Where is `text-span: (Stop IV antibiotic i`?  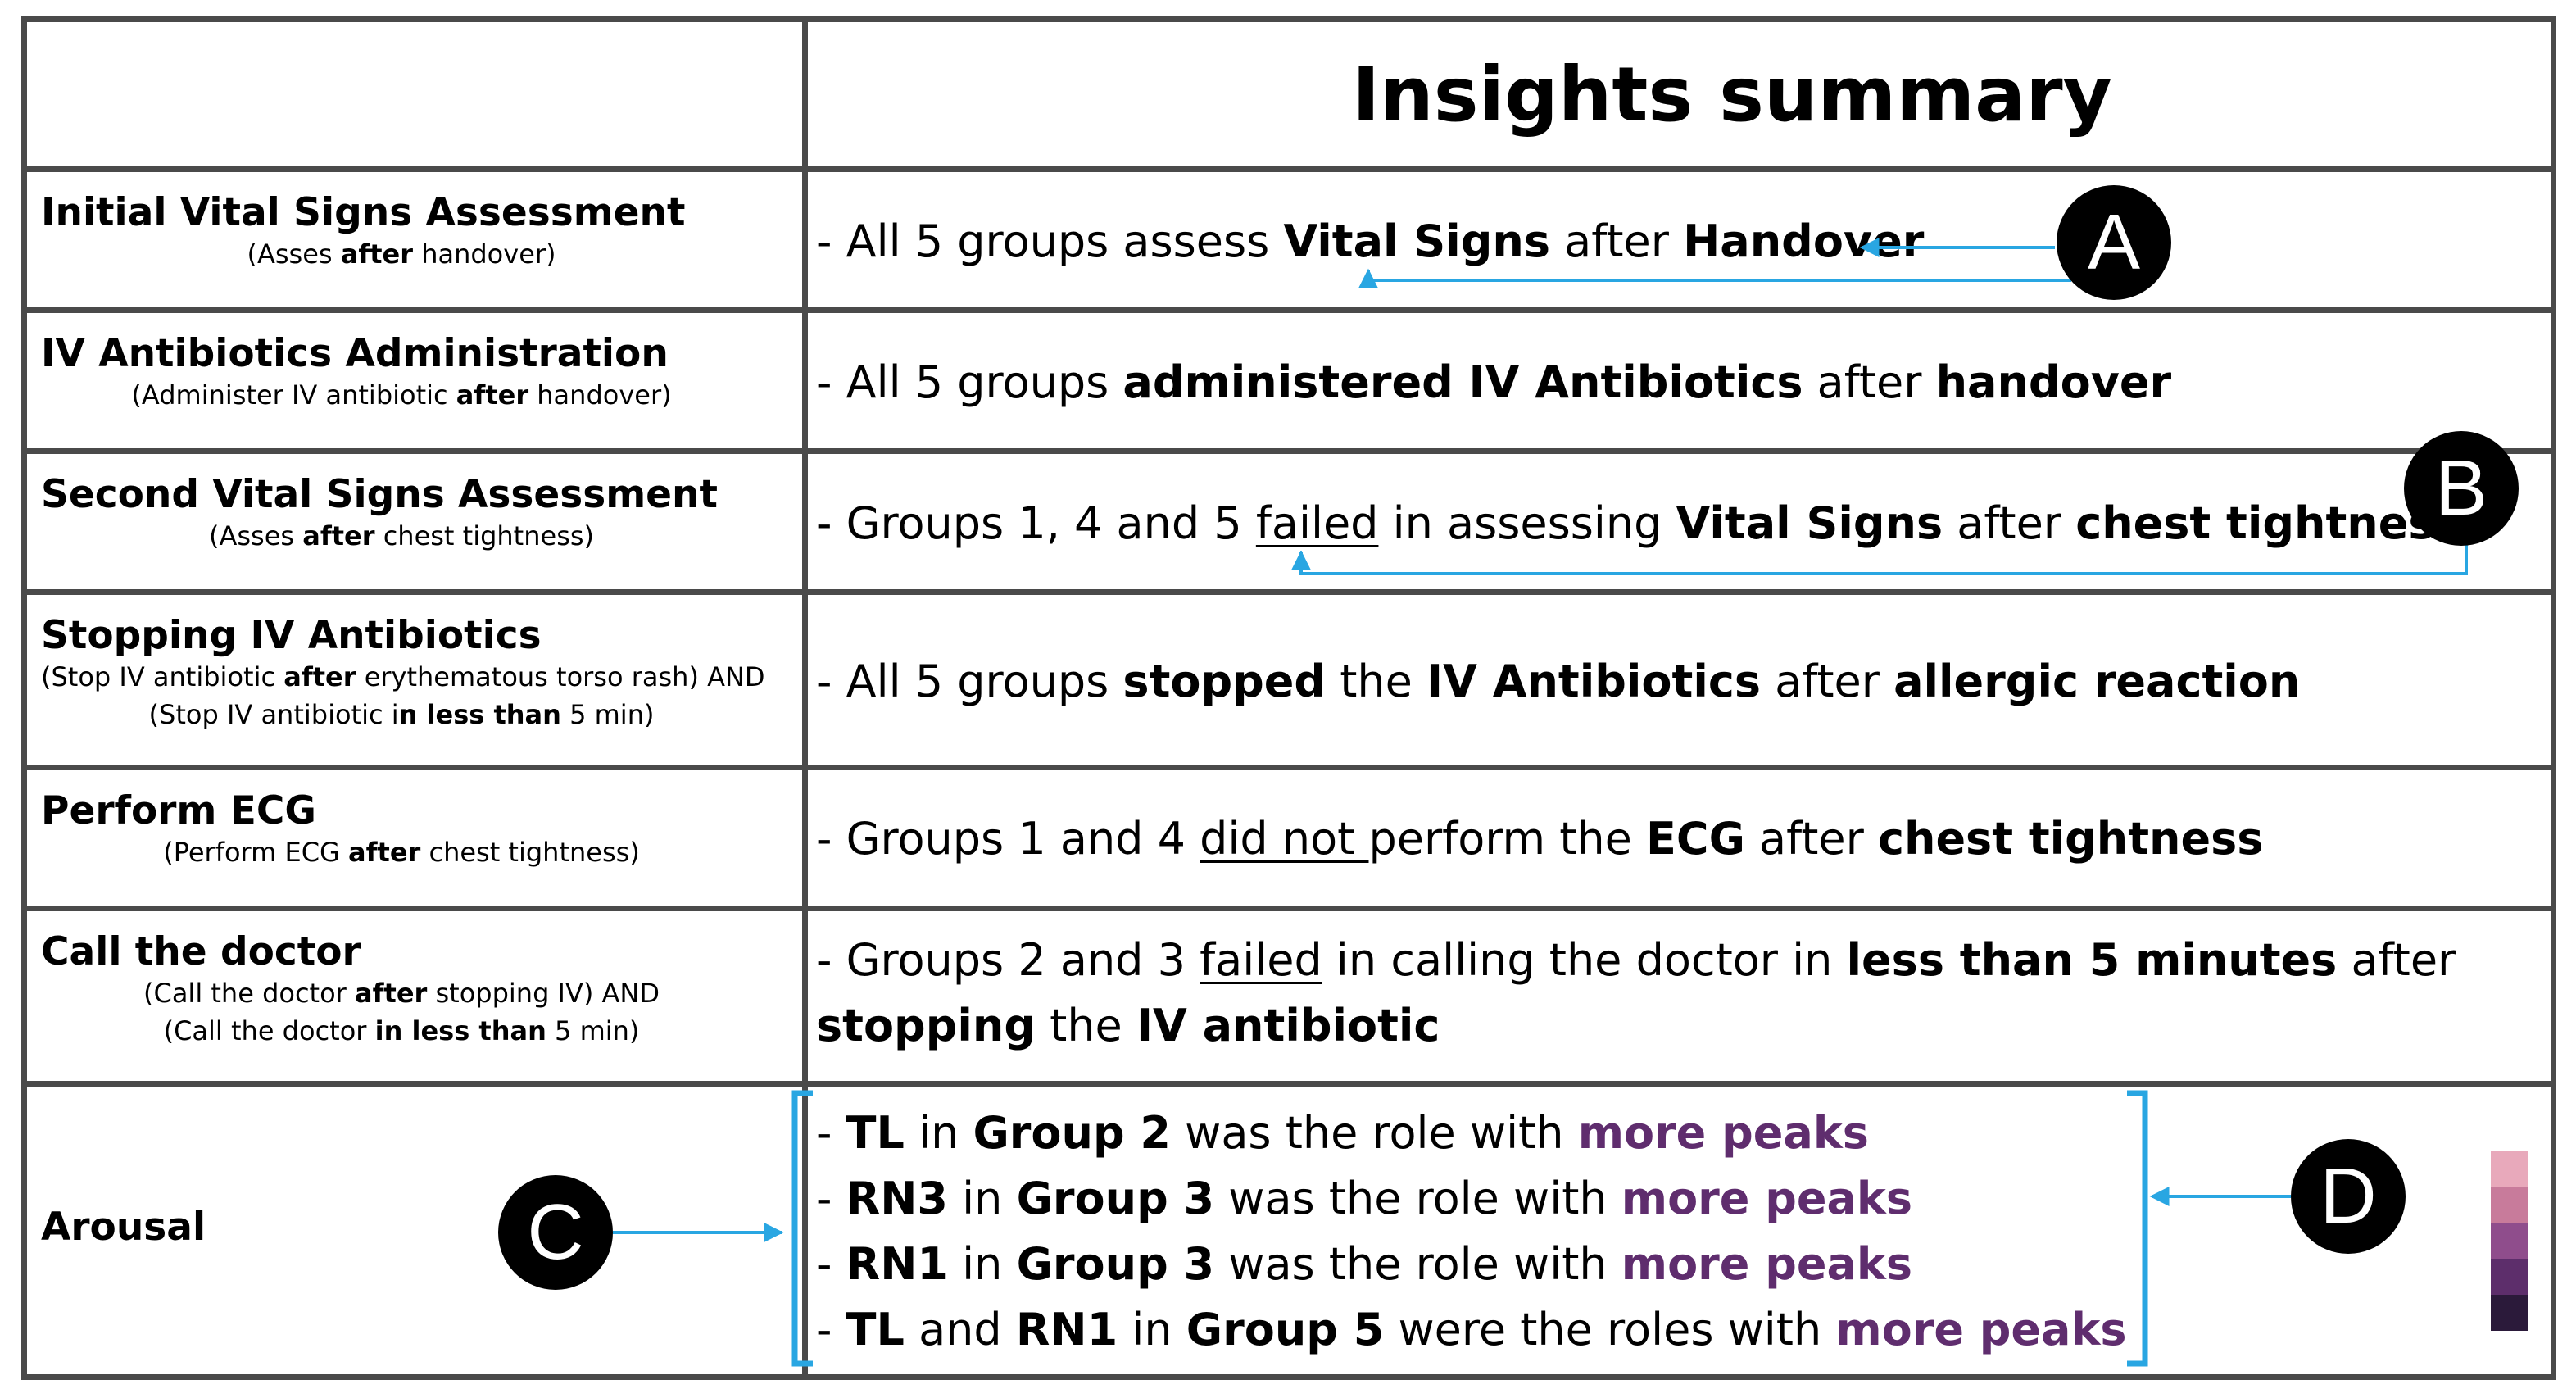
text-span: (Stop IV antibiotic i is located at coordinates (273, 714).